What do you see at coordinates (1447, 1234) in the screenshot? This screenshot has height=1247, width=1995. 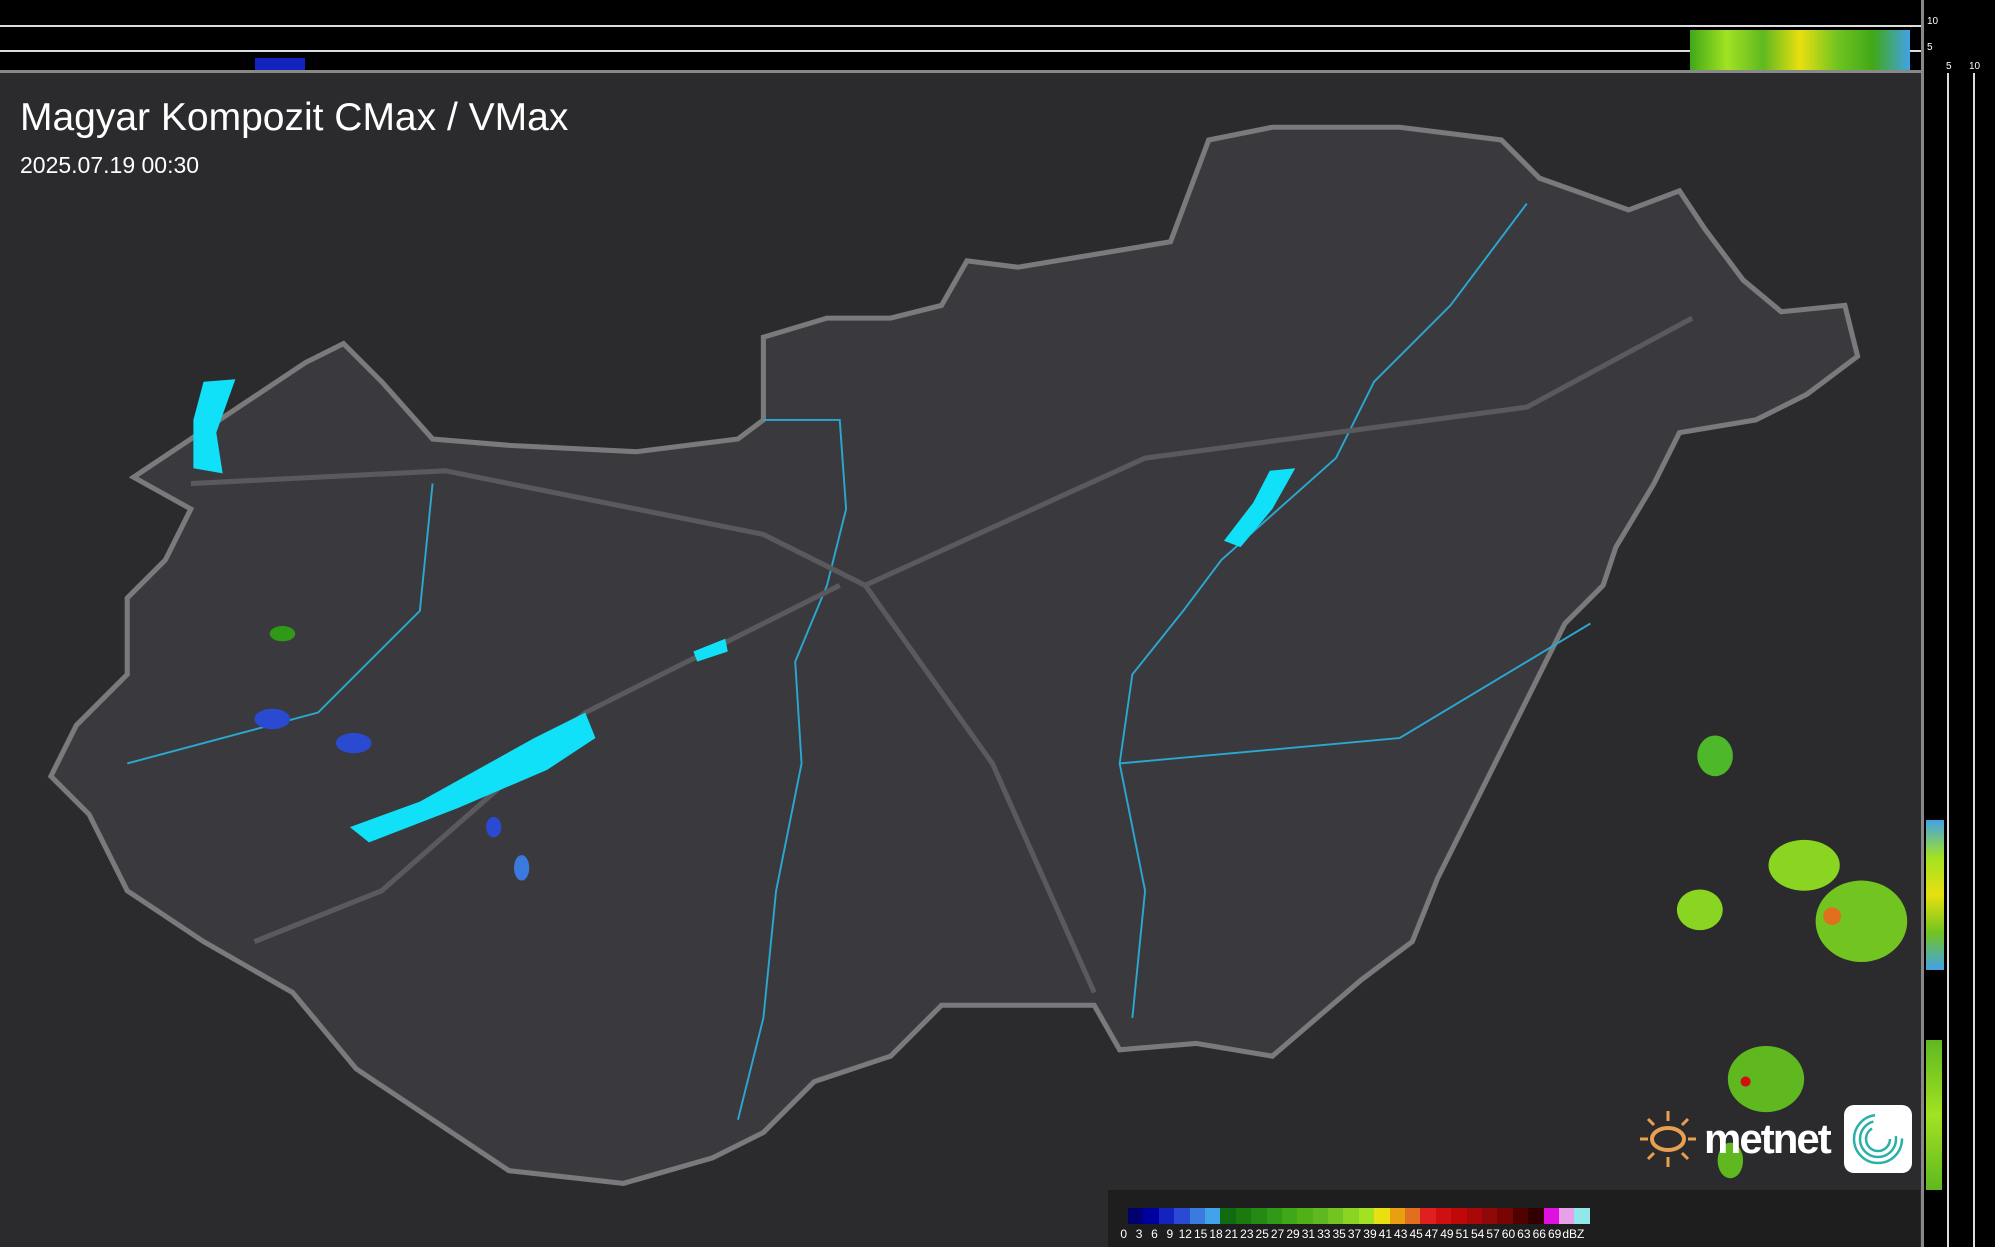 I see `legend-label: 49` at bounding box center [1447, 1234].